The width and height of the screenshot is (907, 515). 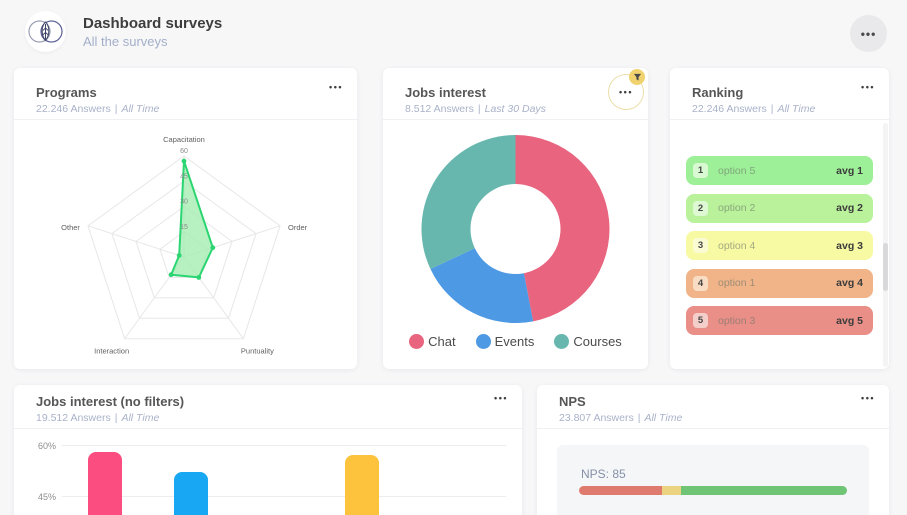 I want to click on card-nps: NPS 23.807 Answers | All Time ••• NPS: 85, so click(x=713, y=450).